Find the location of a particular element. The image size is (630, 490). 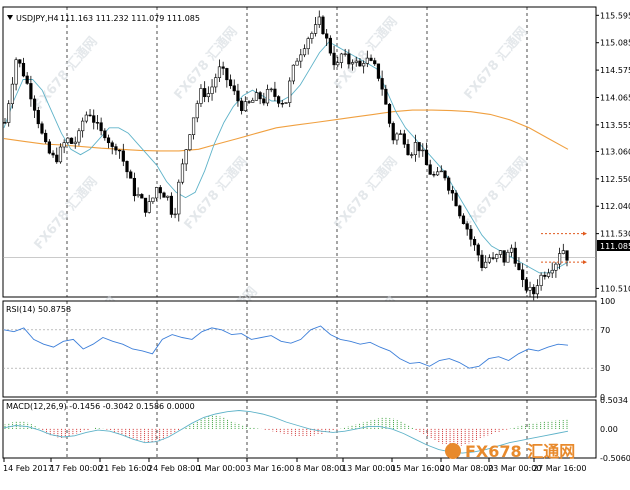

time-label: 1 Mar 00:00 is located at coordinates (221, 468).